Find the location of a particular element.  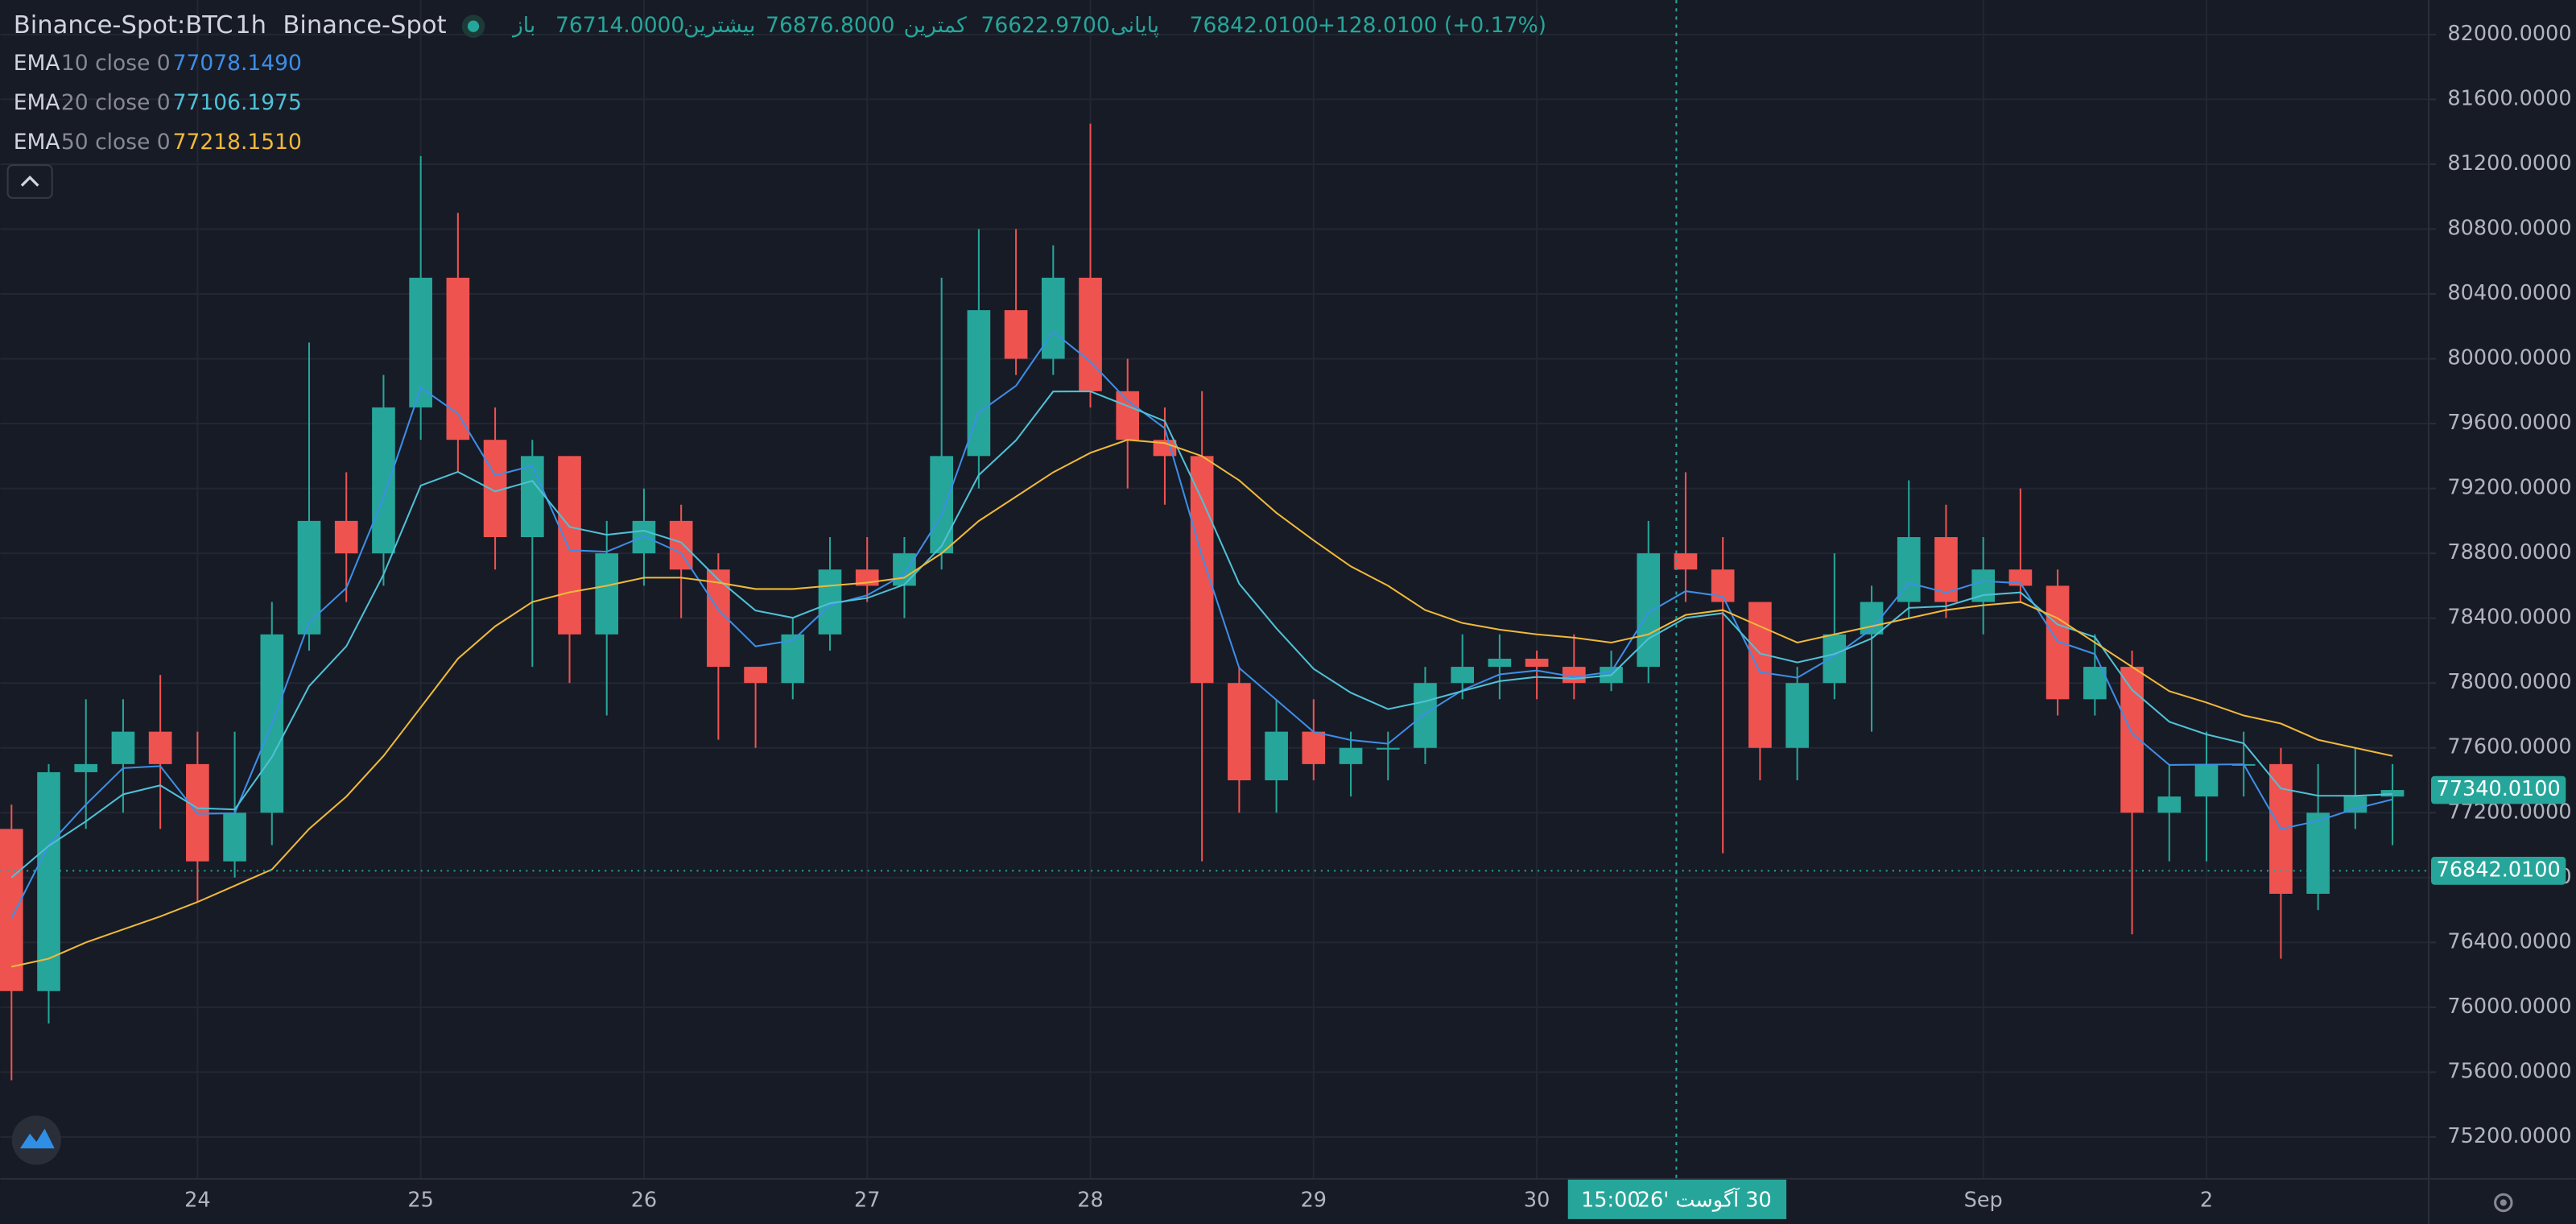

open-label: باز is located at coordinates (523, 25).